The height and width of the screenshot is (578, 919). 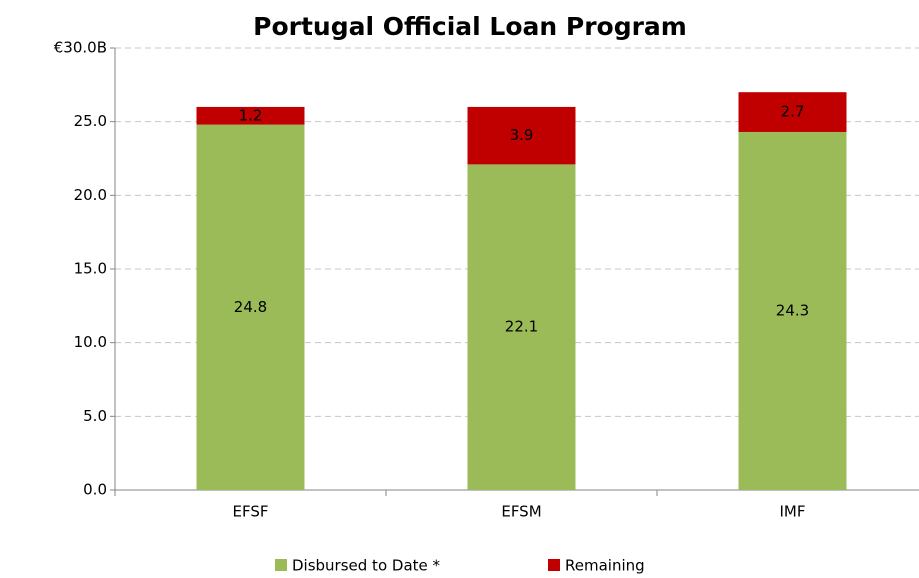 I want to click on data-label: 24.3, so click(x=792, y=310).